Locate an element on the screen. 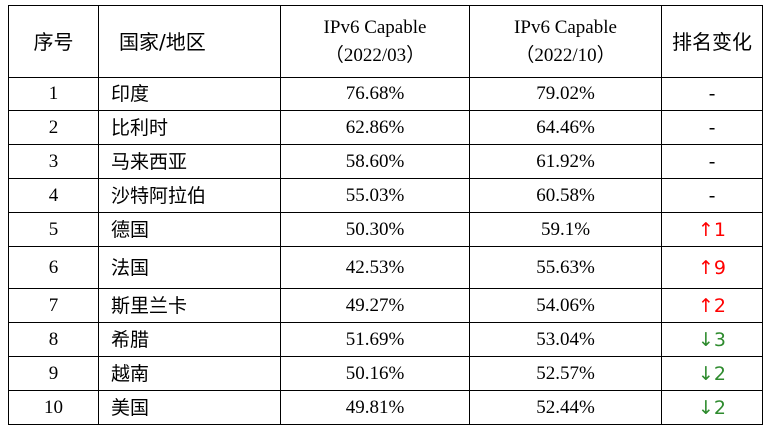 The width and height of the screenshot is (774, 437). table-row: 8 希腊 51.69% 53.04% ↓3 is located at coordinates (385, 339).